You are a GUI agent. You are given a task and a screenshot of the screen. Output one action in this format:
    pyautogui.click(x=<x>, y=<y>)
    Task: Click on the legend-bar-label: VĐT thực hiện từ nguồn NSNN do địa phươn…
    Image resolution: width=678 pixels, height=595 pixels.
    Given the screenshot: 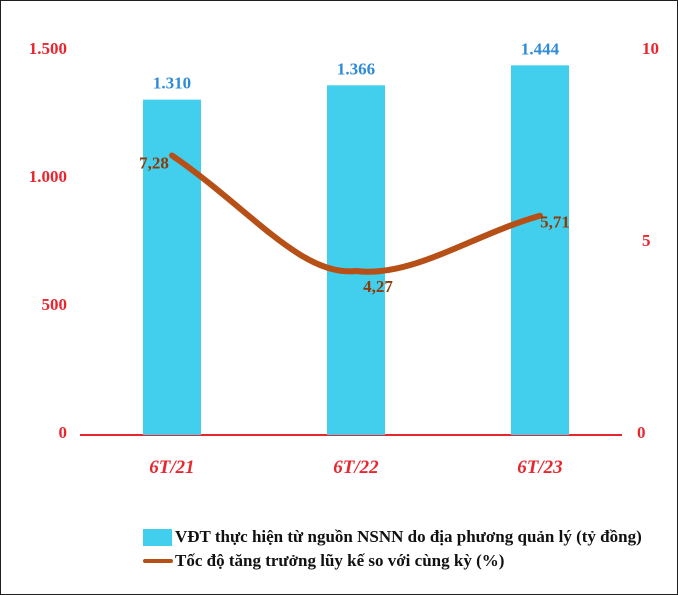 What is the action you would take?
    pyautogui.click(x=408, y=536)
    